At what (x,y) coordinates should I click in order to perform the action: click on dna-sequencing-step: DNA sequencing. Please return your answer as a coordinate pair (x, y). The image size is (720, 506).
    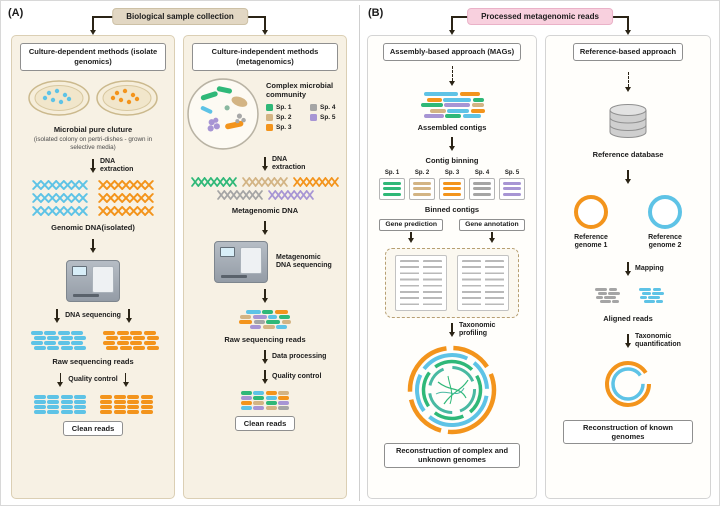
    Looking at the image, I should click on (93, 315).